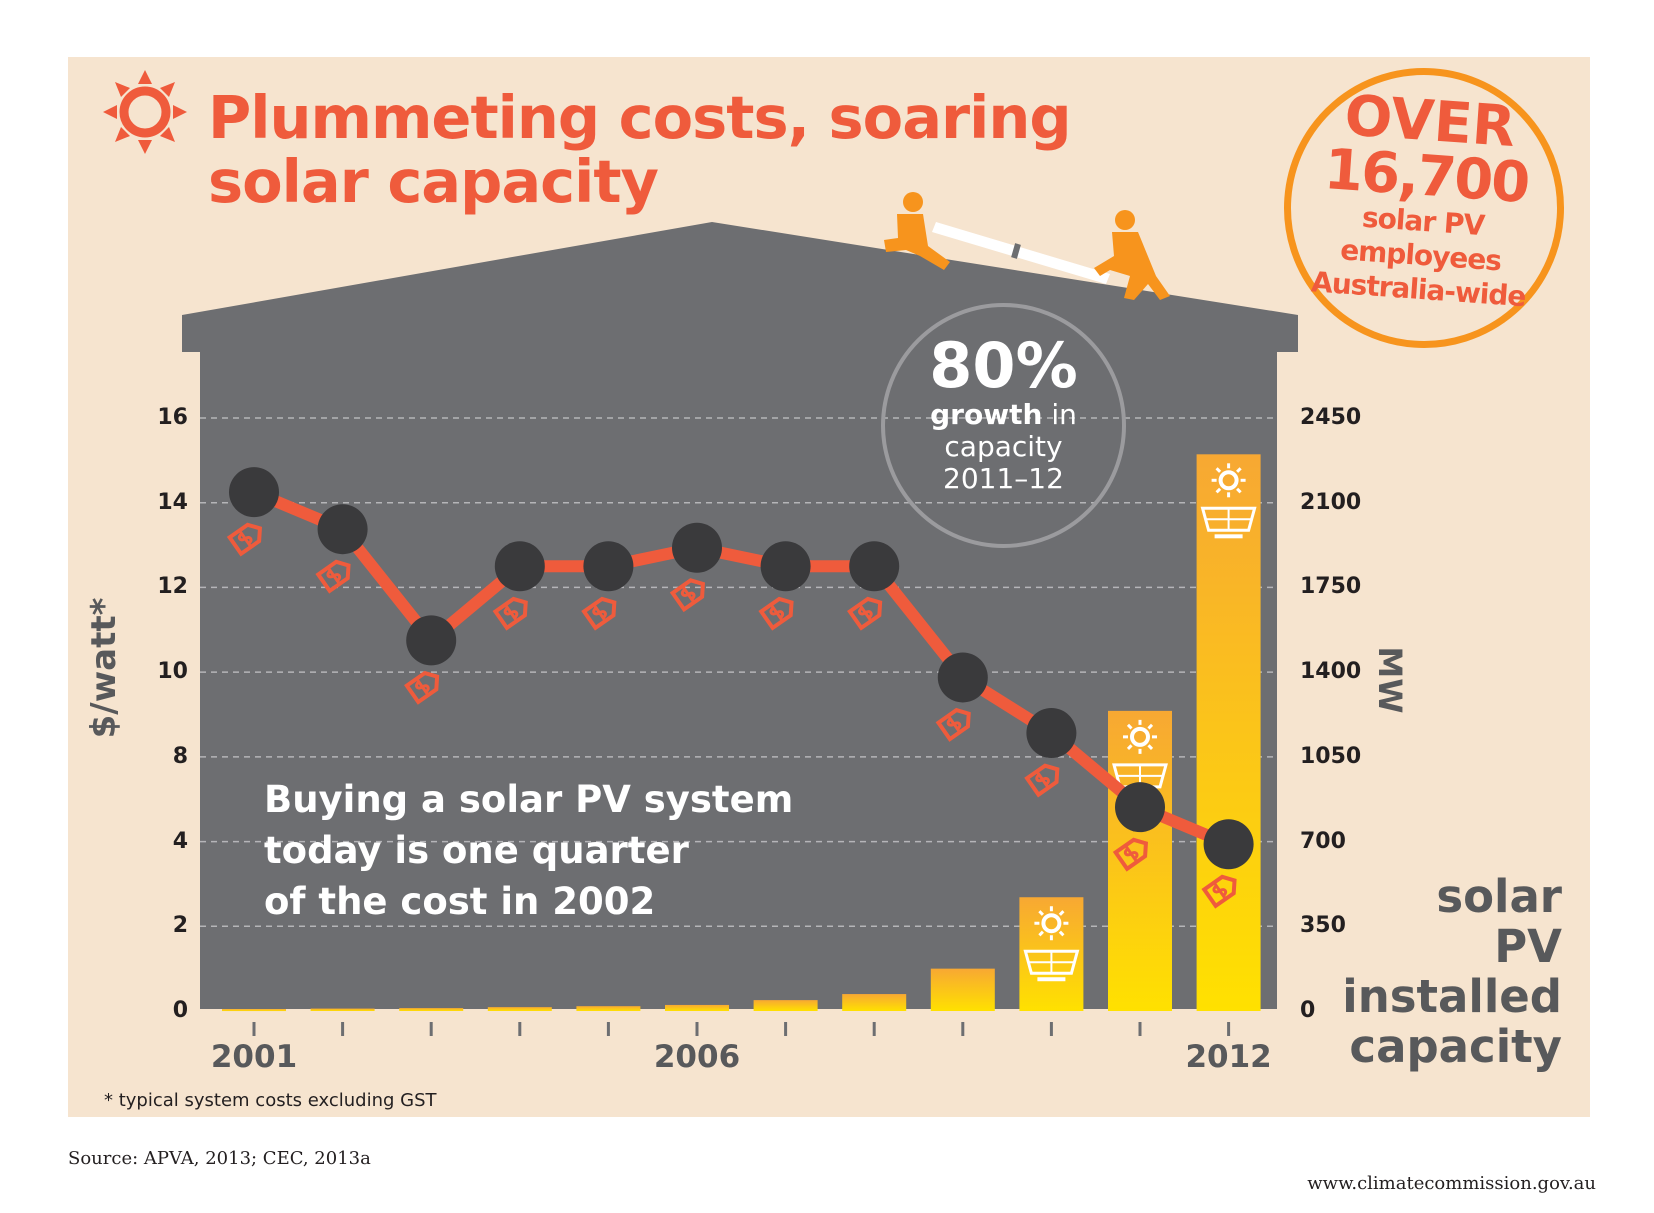 The width and height of the screenshot is (1654, 1213). I want to click on capacity-label-line-4: capacity, so click(1455, 1046).